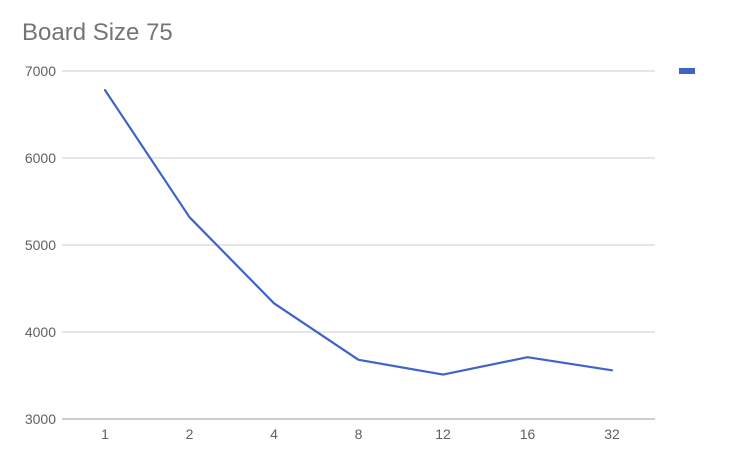  I want to click on x-tick-label: 12, so click(443, 434).